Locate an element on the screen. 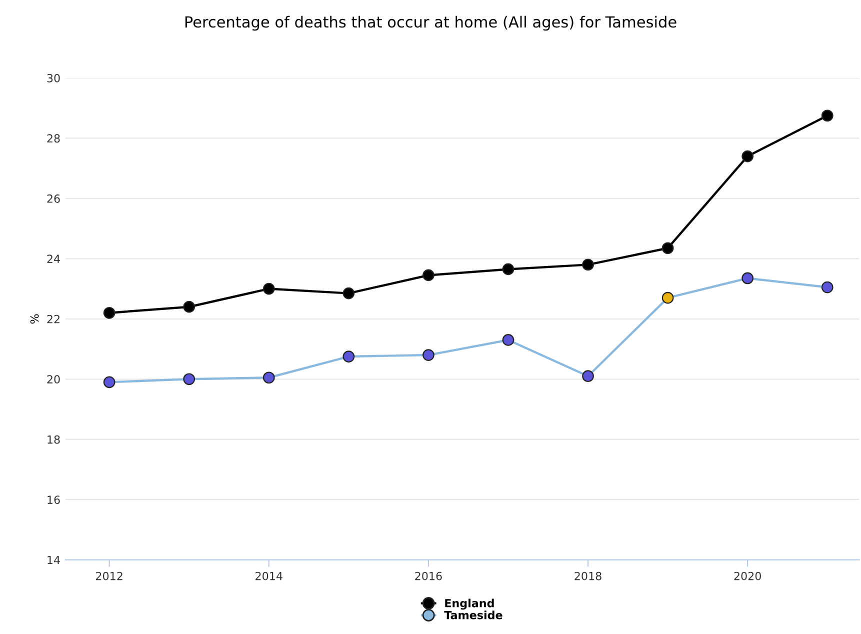  y-tick-label: 20 is located at coordinates (53, 379).